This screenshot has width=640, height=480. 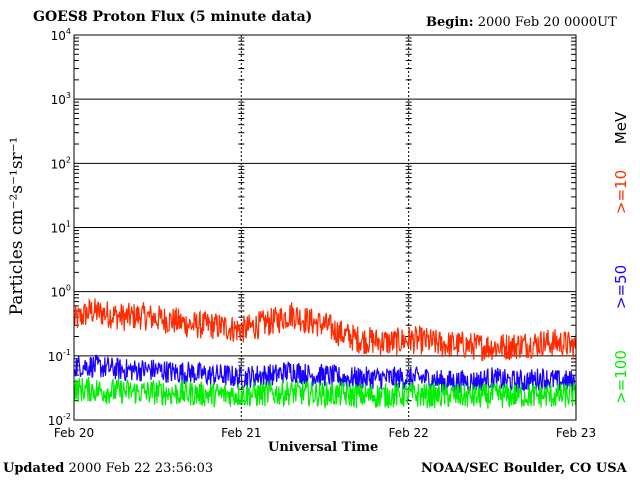 What do you see at coordinates (34, 468) in the screenshot?
I see `updated-label: Updated` at bounding box center [34, 468].